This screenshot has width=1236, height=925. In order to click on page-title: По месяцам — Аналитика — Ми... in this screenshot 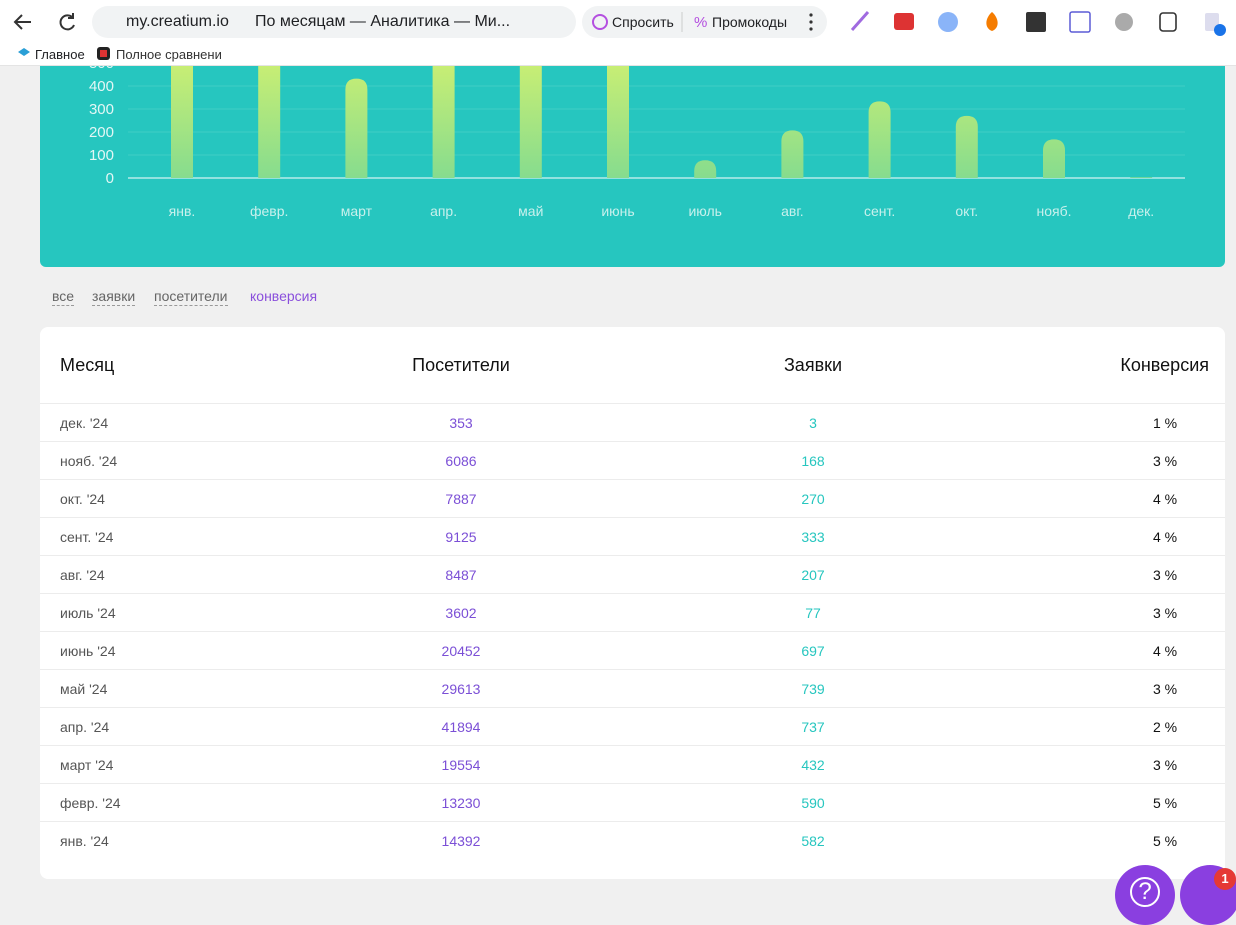, I will do `click(383, 21)`.